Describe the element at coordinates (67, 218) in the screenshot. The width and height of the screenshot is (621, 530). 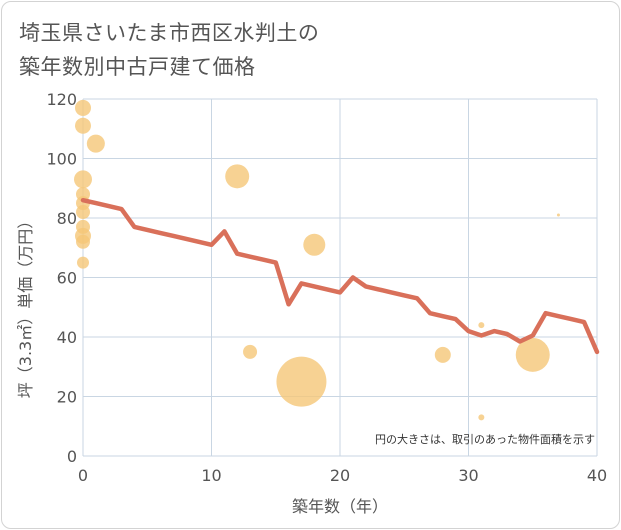
I see `y-tick-label: 80` at that location.